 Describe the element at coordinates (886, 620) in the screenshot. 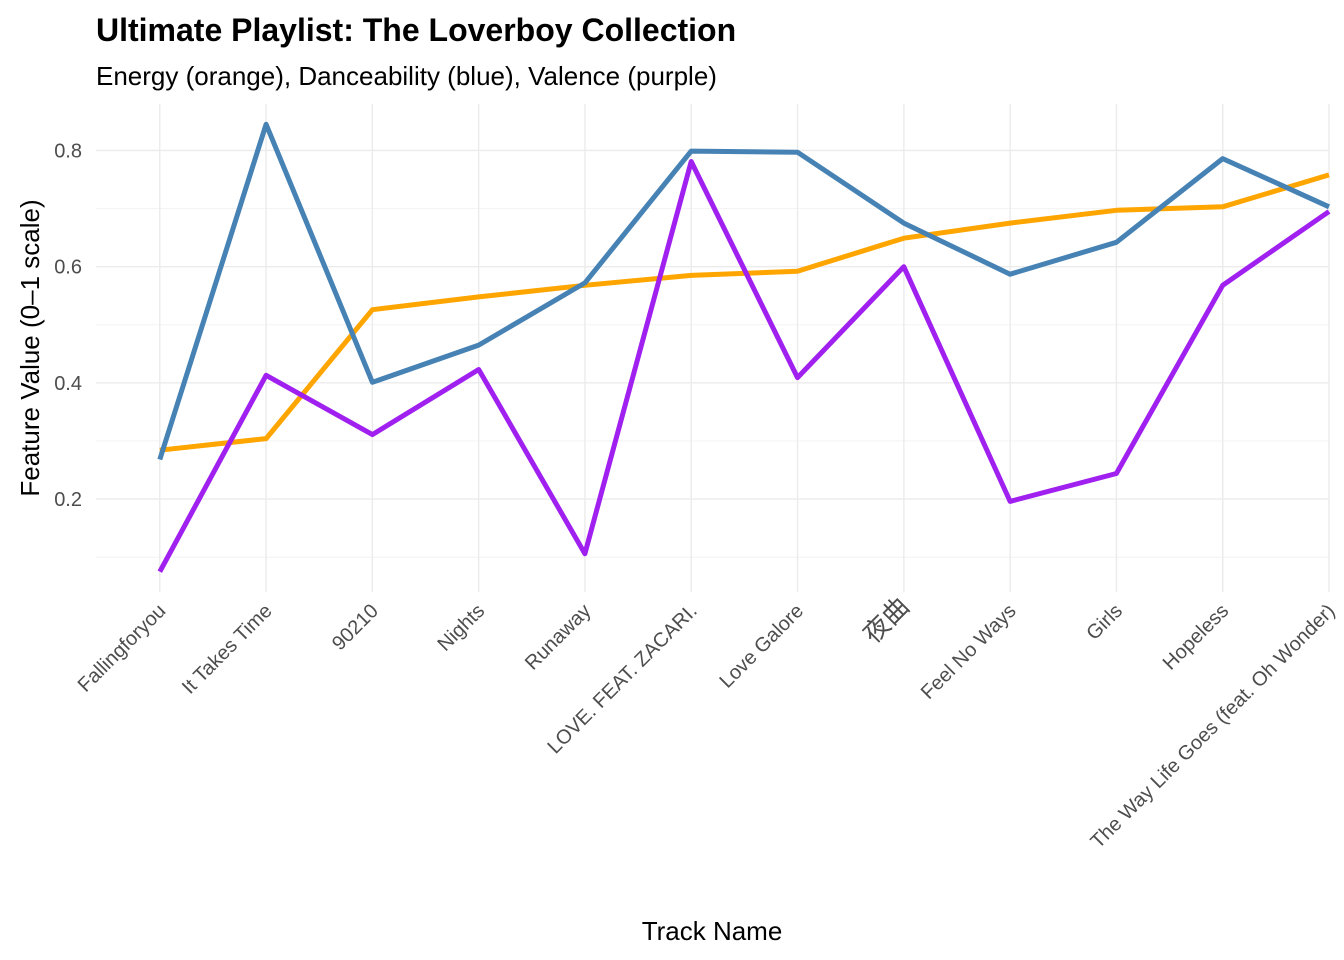

I see `x-tick-label: 夜曲` at that location.